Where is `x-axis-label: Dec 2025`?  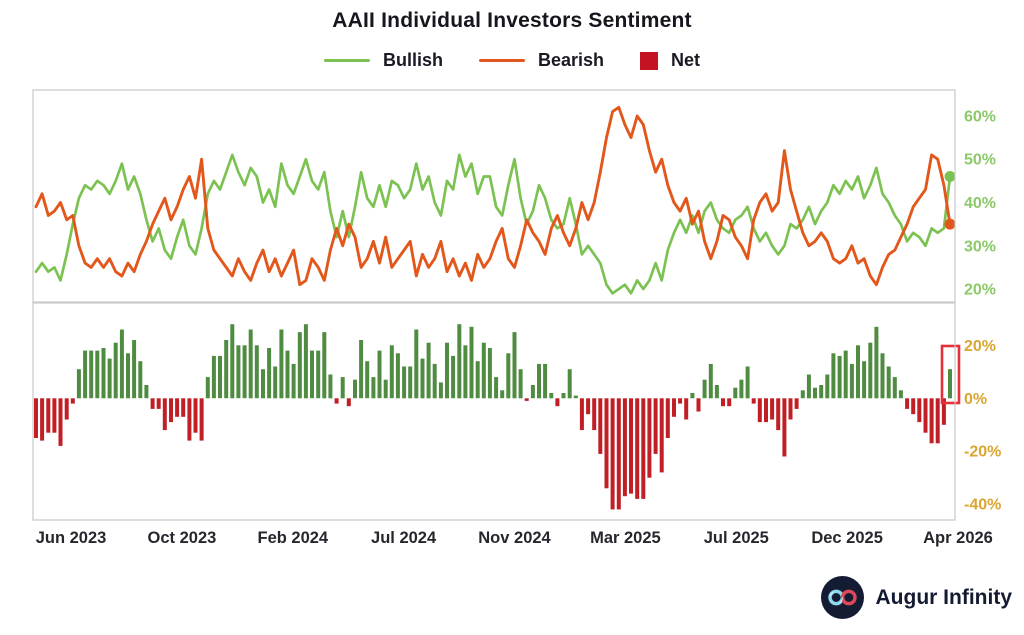
x-axis-label: Dec 2025 is located at coordinates (847, 538).